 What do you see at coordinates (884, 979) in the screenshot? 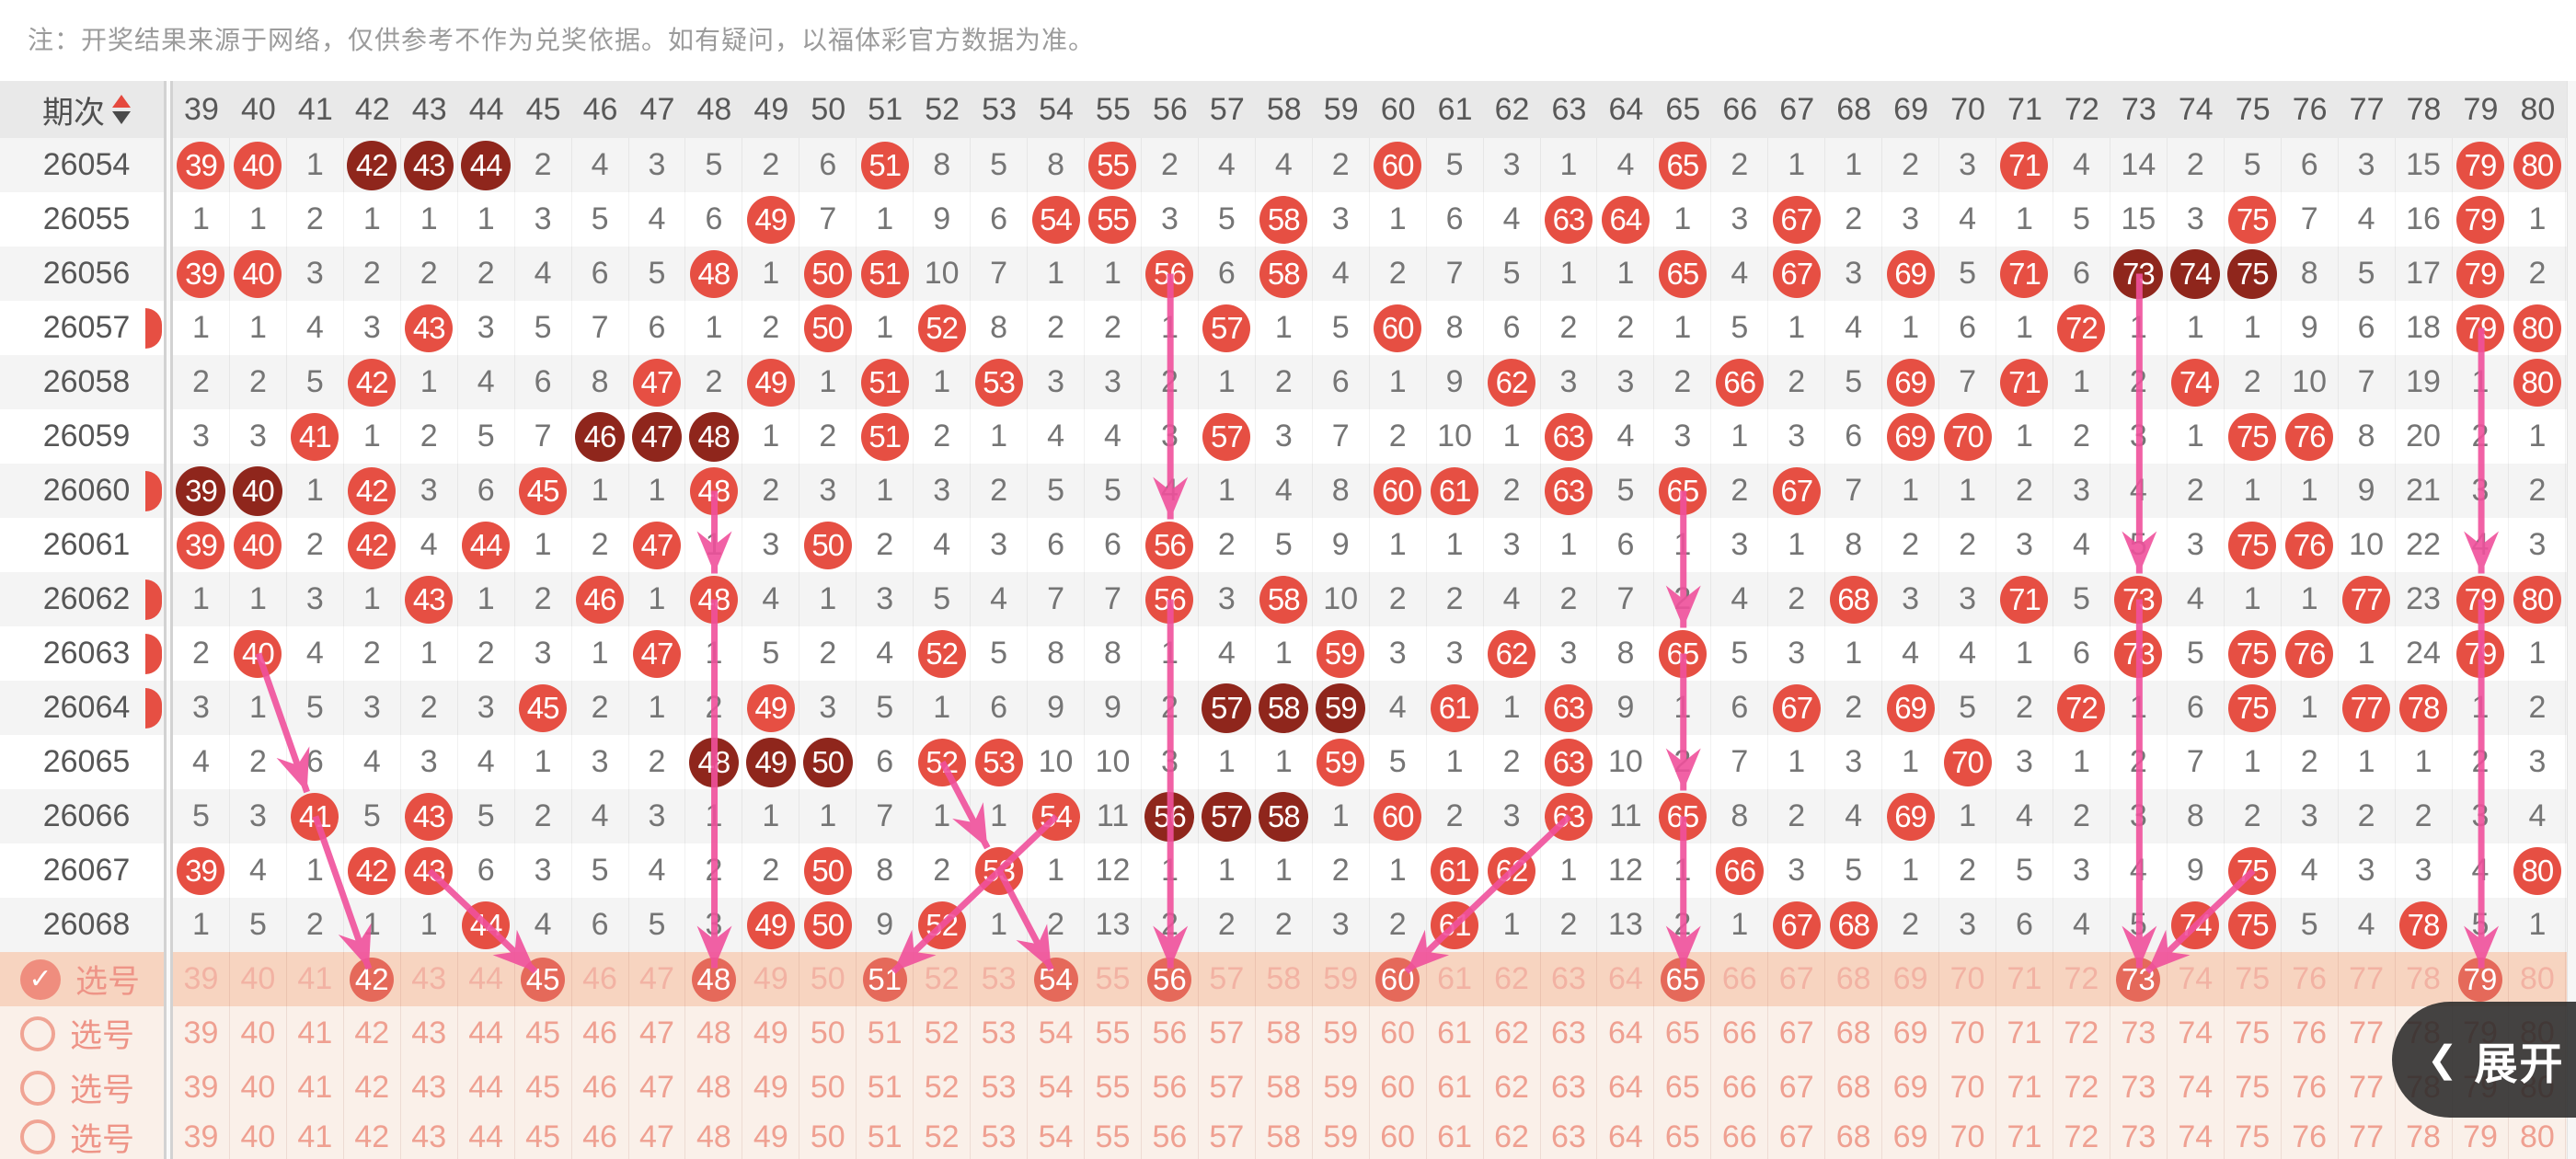
I see `picked-number-circle: 51` at bounding box center [884, 979].